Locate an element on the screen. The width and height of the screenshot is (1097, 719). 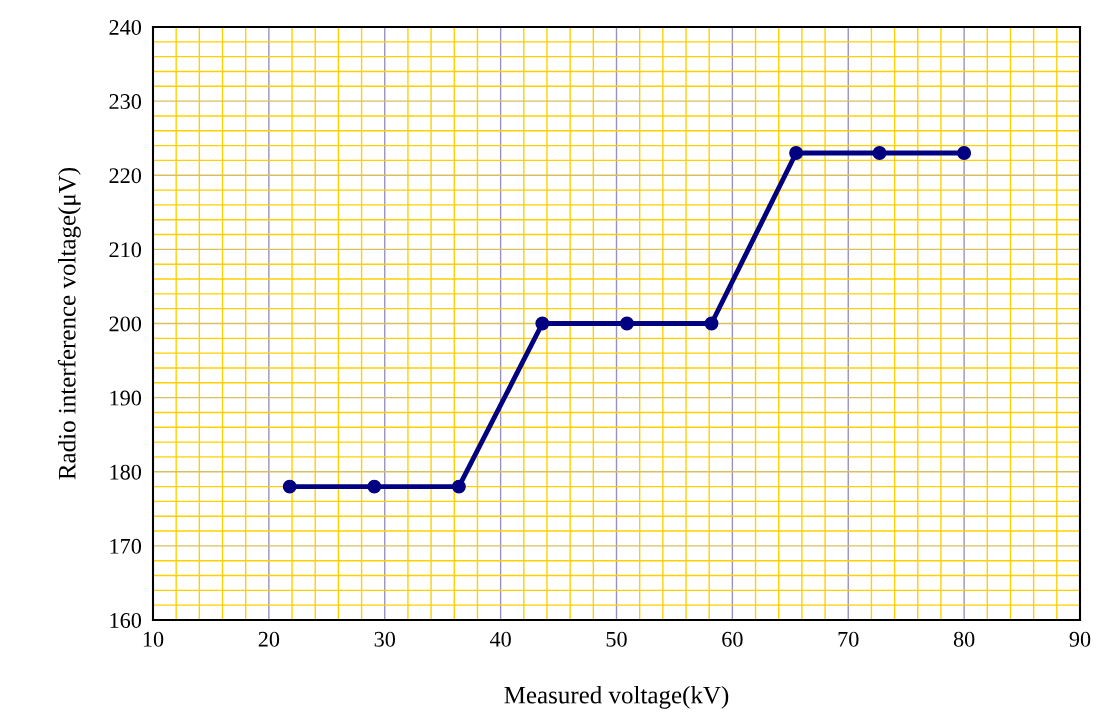
x-tick-label: 50 is located at coordinates (616, 639).